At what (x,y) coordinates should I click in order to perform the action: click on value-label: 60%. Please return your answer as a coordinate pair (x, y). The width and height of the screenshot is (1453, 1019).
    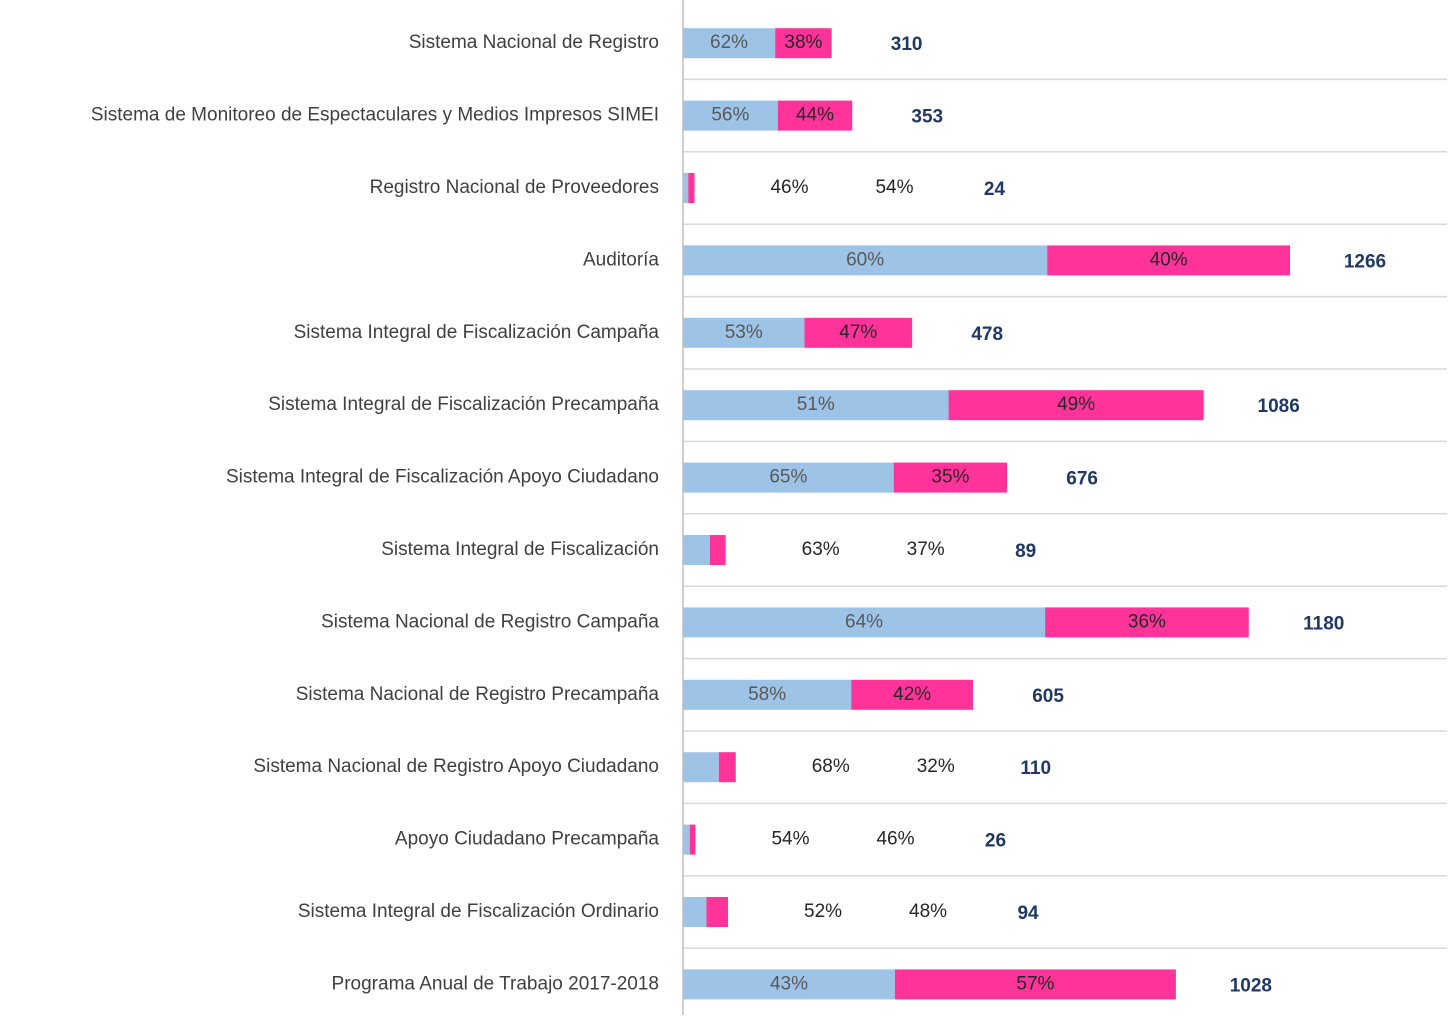
    Looking at the image, I should click on (865, 259).